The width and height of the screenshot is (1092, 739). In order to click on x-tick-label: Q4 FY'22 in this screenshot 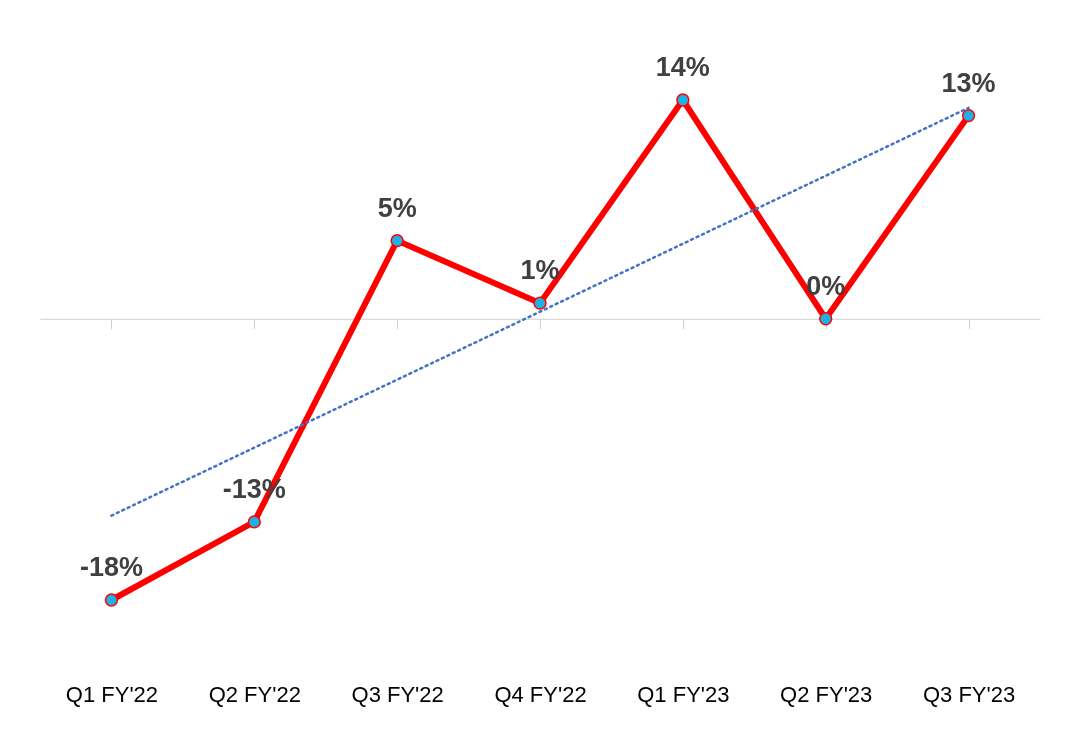, I will do `click(540, 694)`.